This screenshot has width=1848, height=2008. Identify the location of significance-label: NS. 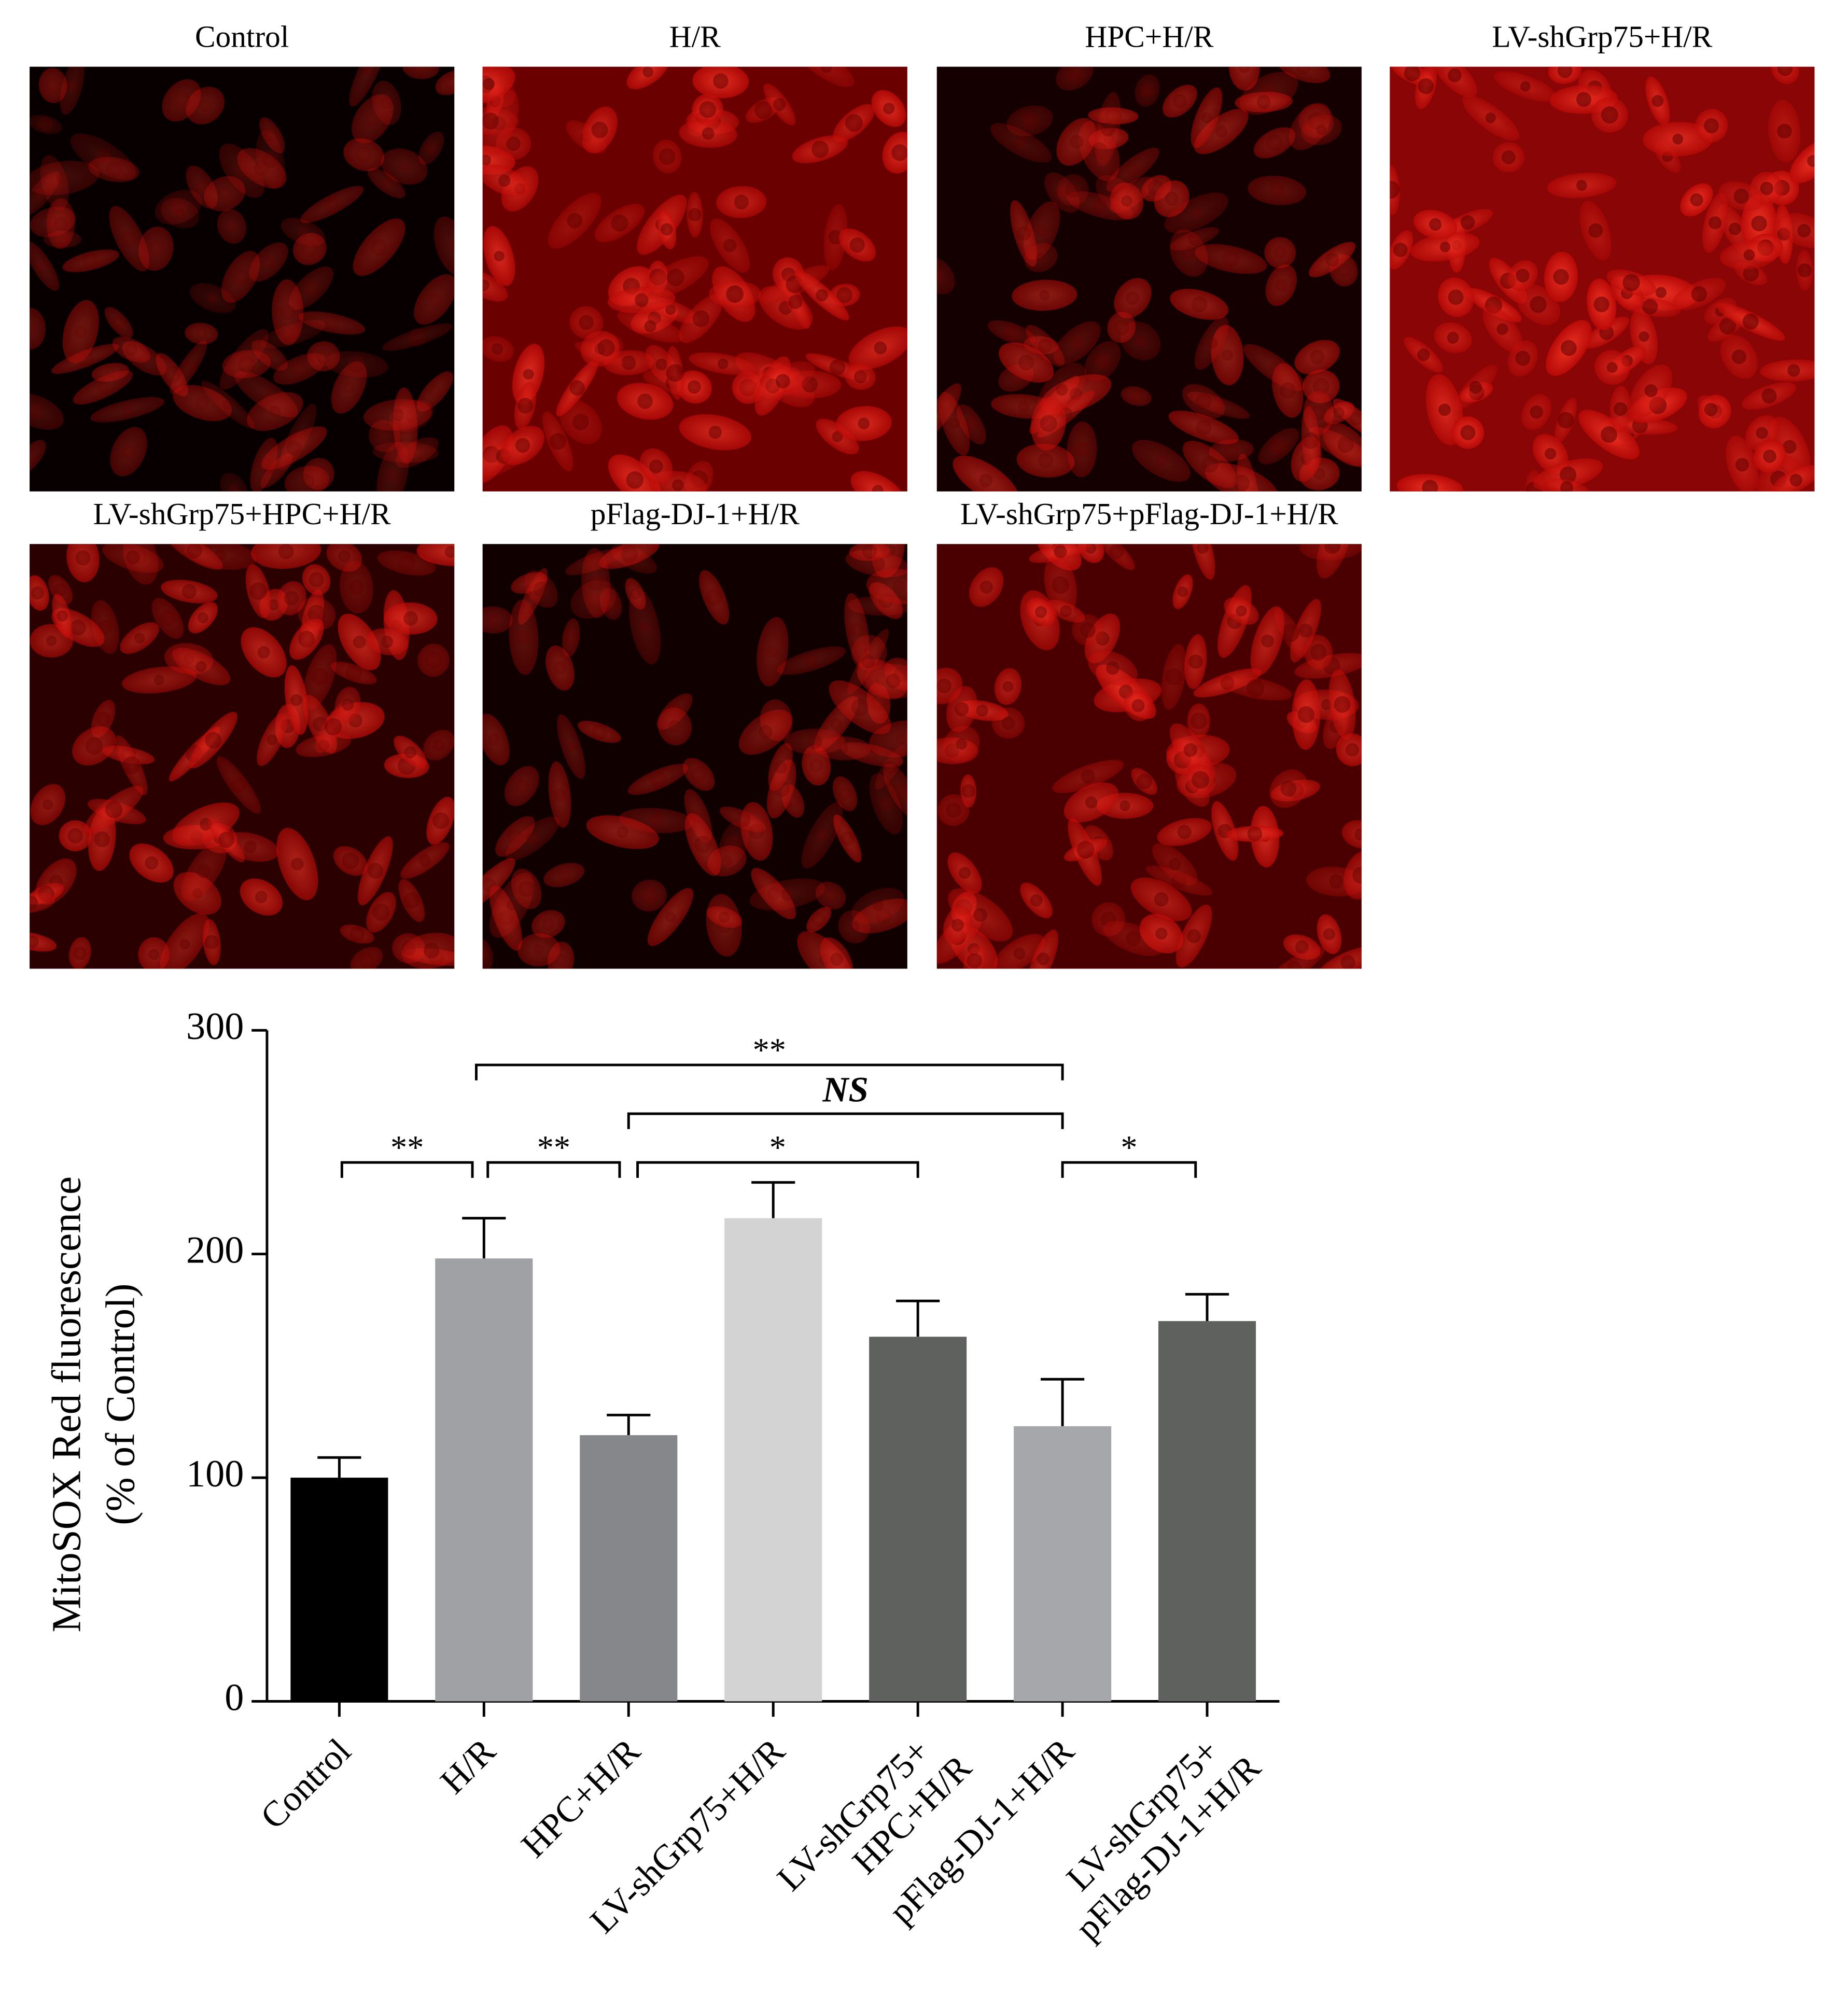
(845, 1089).